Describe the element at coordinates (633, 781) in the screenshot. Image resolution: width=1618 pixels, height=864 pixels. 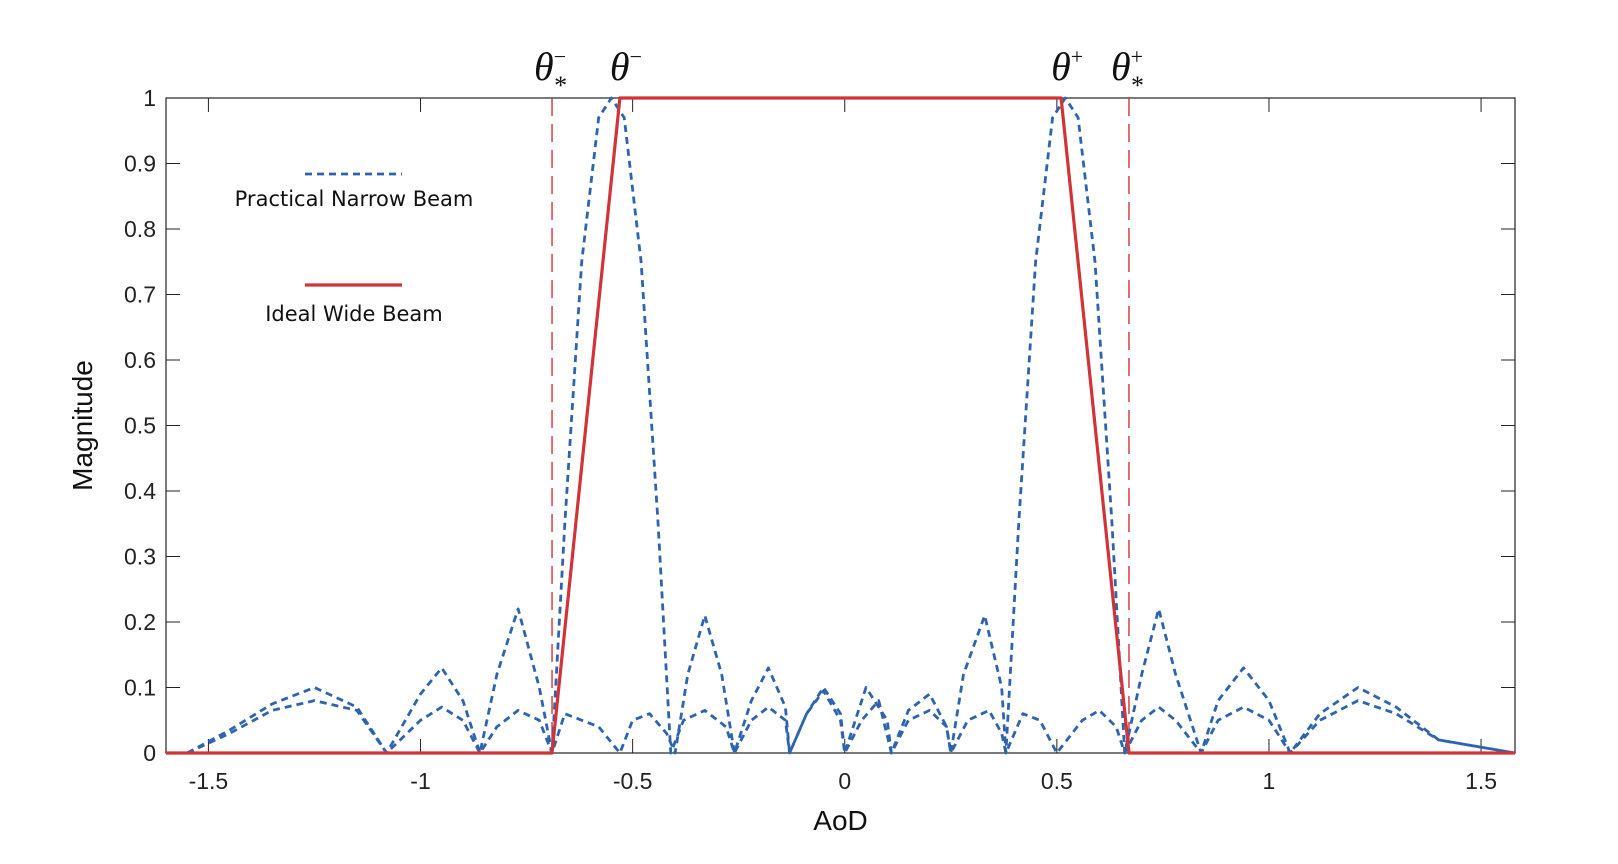
I see `x-tick-label: -0.5` at that location.